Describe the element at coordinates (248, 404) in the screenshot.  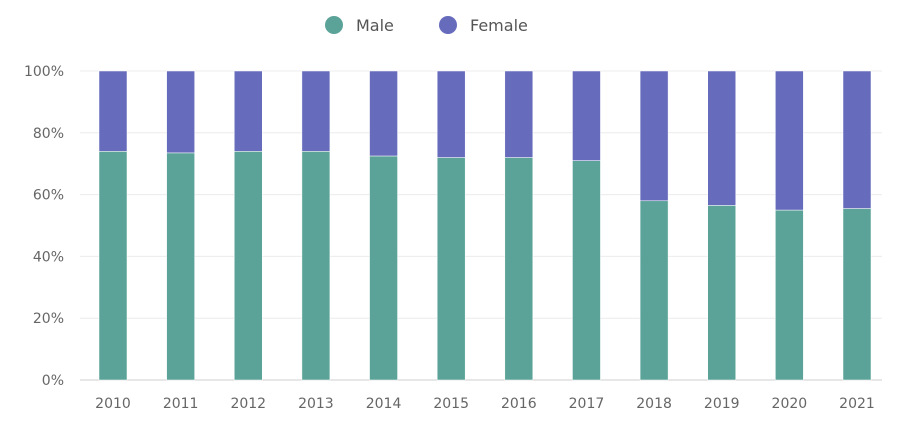
I see `x-tick-label: 2012` at that location.